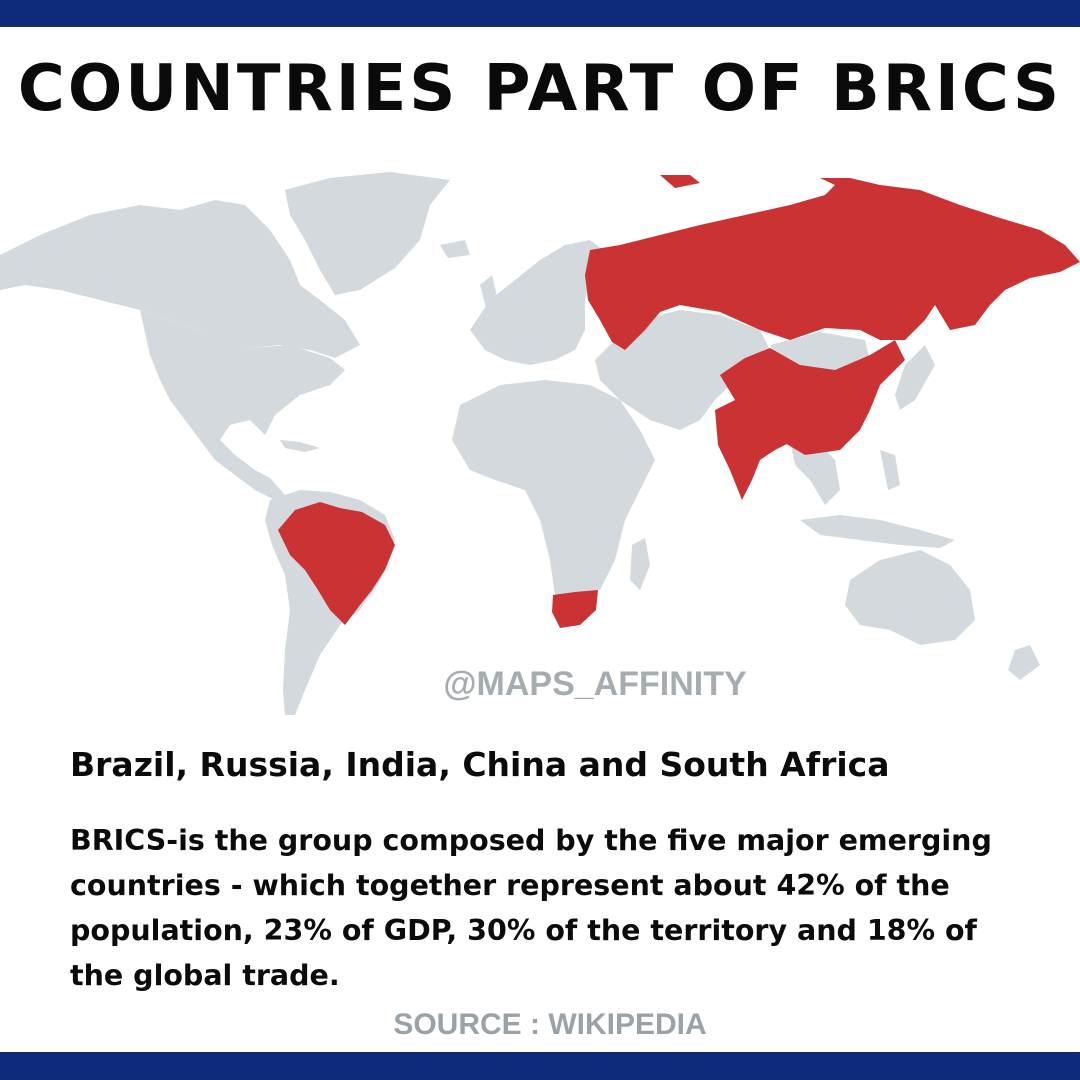 The height and width of the screenshot is (1080, 1080). What do you see at coordinates (550, 1024) in the screenshot?
I see `source-credit: SOURCE : WIKIPEDIA` at bounding box center [550, 1024].